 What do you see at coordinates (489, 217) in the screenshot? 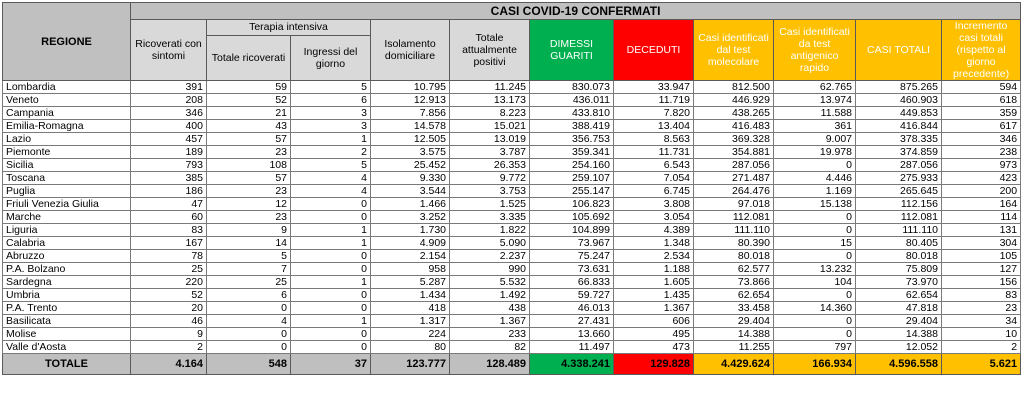
I see `cell-positivi: 3.335` at bounding box center [489, 217].